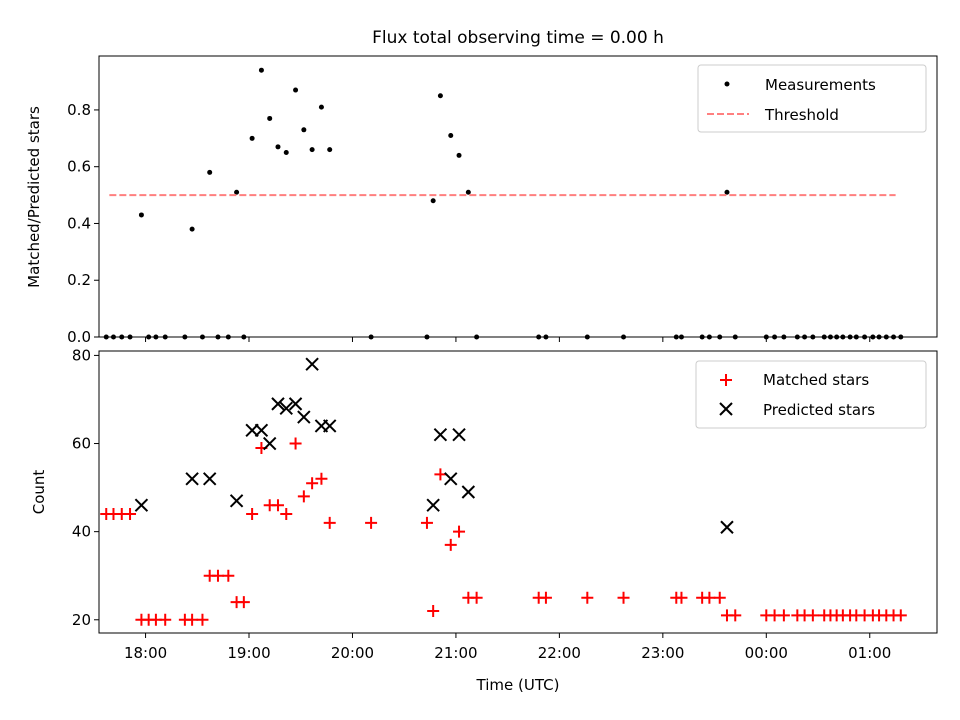 This screenshot has width=960, height=720. Describe the element at coordinates (518, 685) in the screenshot. I see `x-axis-label: Time (UTC)` at that location.